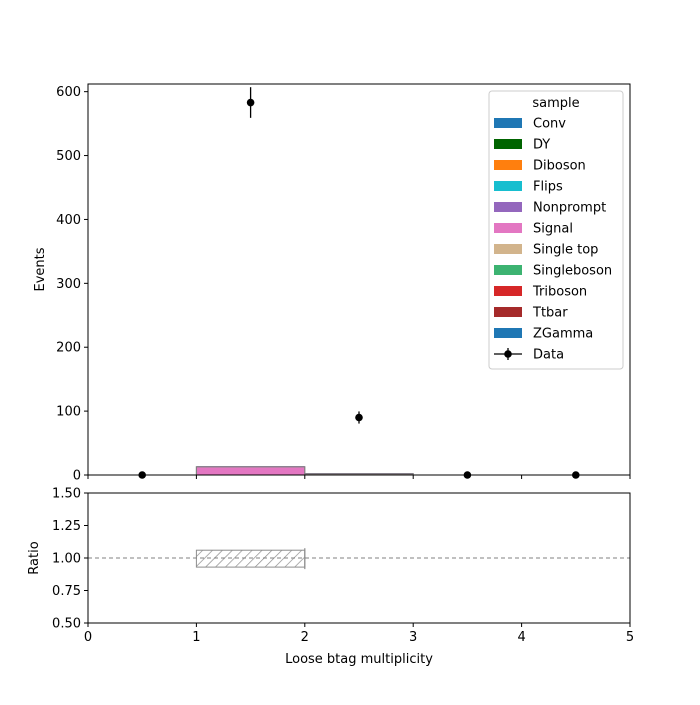  I want to click on legend-label-nonprompt: Nonprompt, so click(569, 208).